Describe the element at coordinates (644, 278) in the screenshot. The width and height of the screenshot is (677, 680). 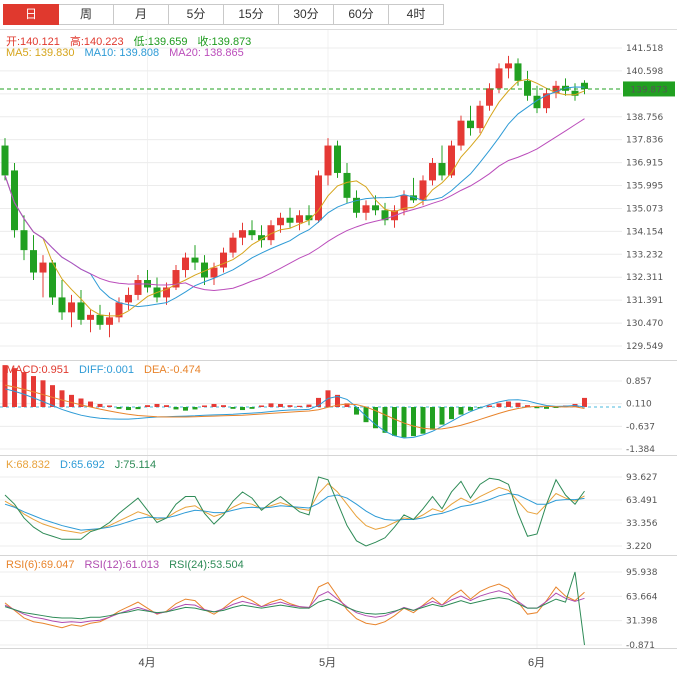
I see `y-axis-label: 132.311` at that location.